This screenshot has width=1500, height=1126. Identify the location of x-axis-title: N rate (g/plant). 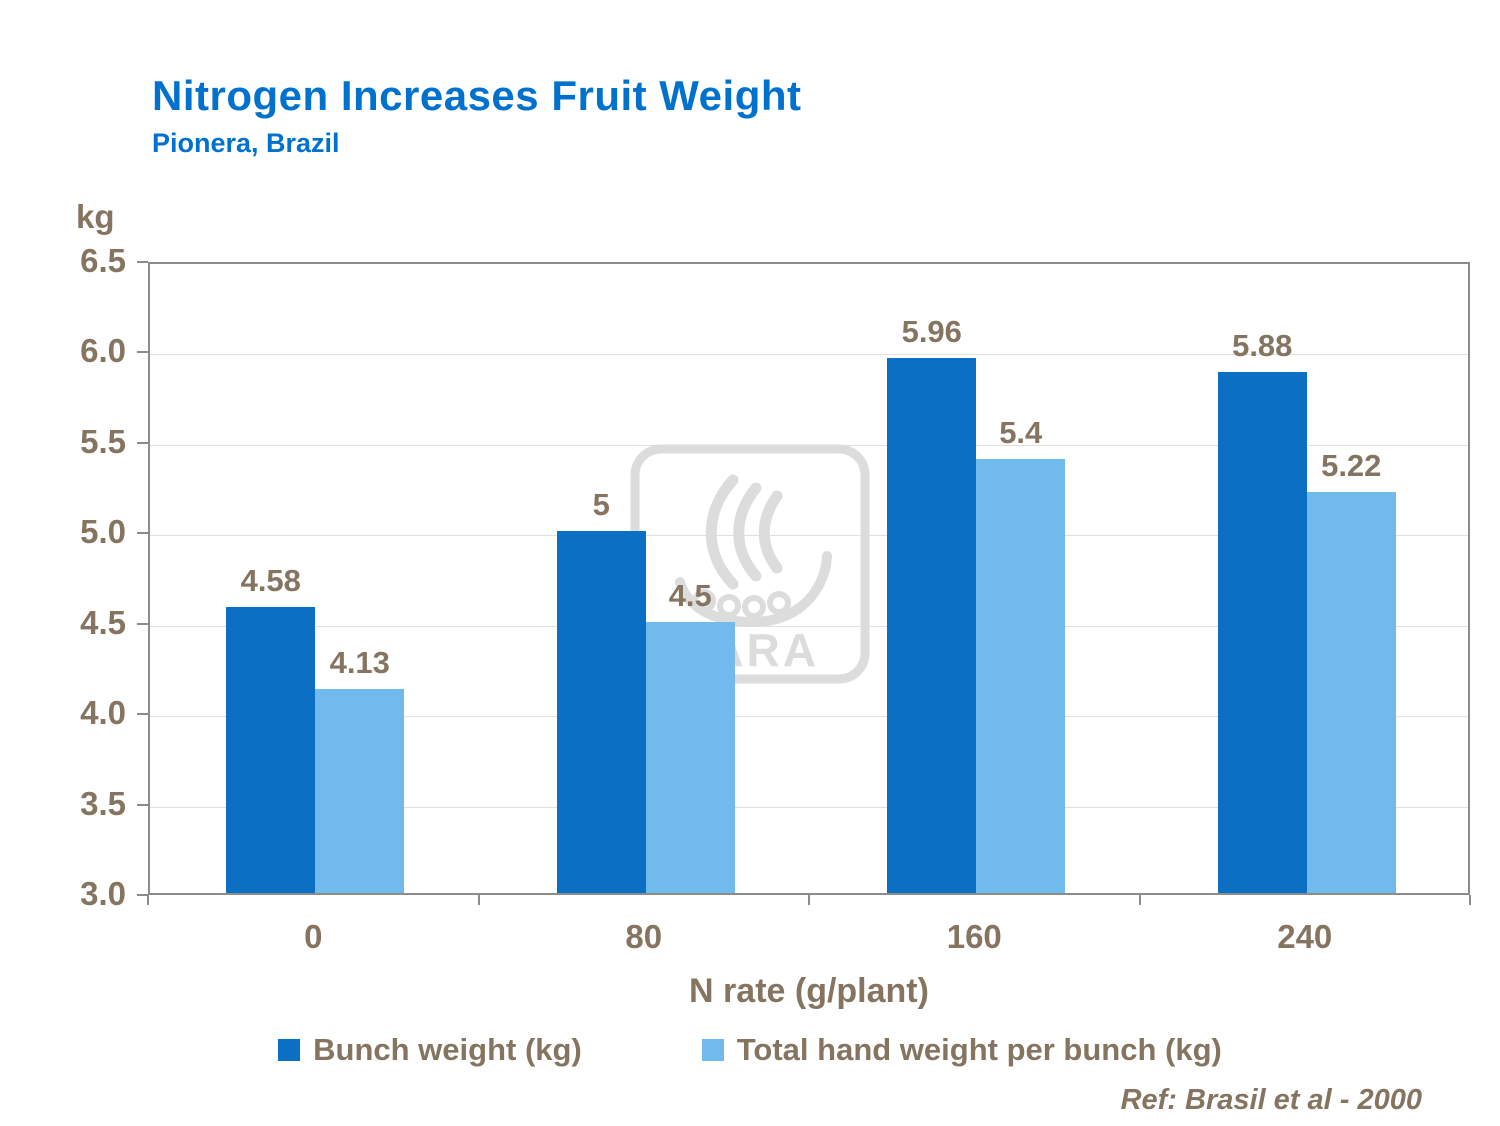
(809, 991).